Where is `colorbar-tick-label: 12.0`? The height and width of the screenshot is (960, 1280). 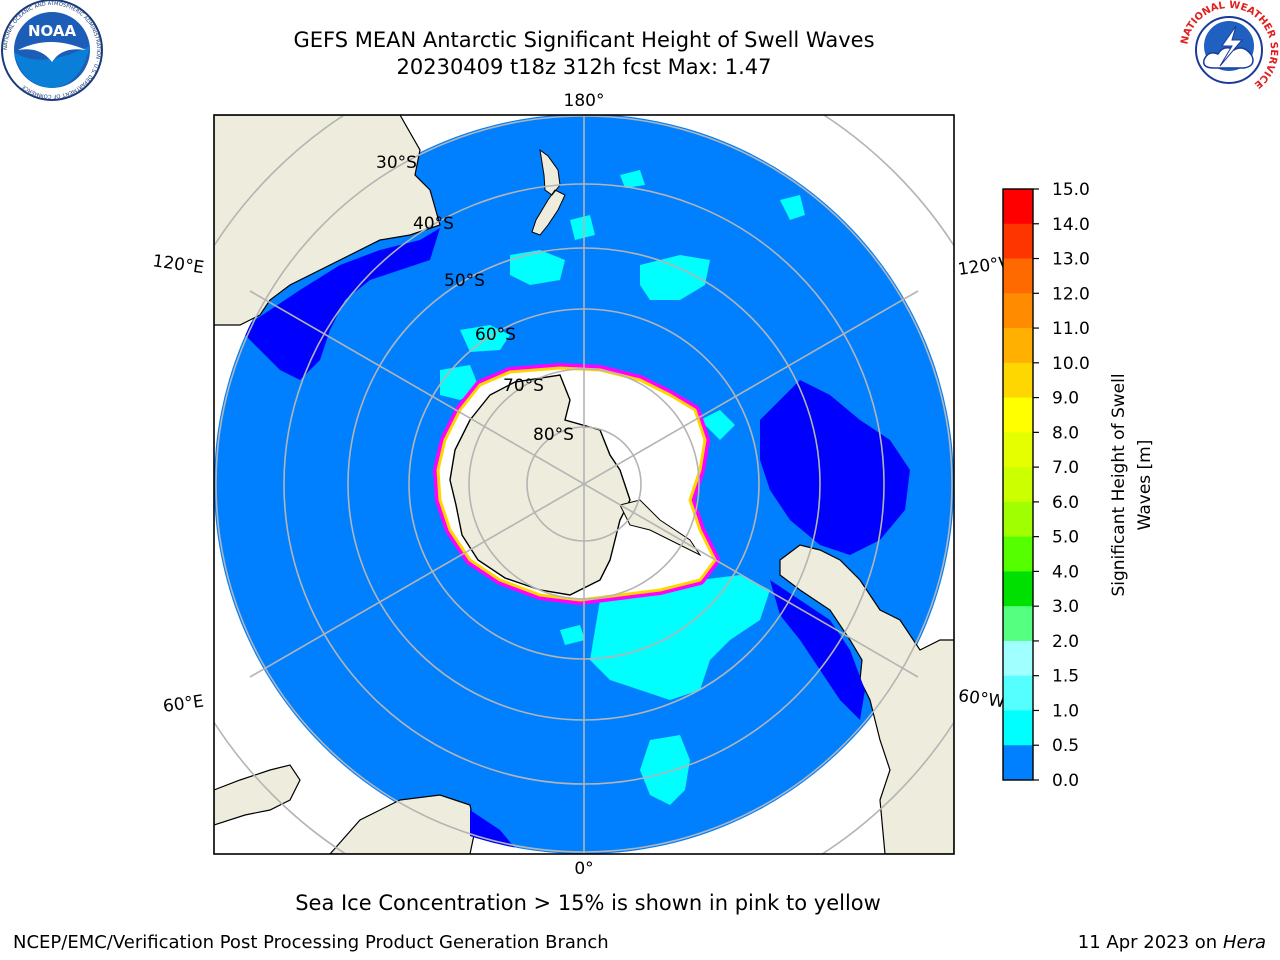 colorbar-tick-label: 12.0 is located at coordinates (1071, 294).